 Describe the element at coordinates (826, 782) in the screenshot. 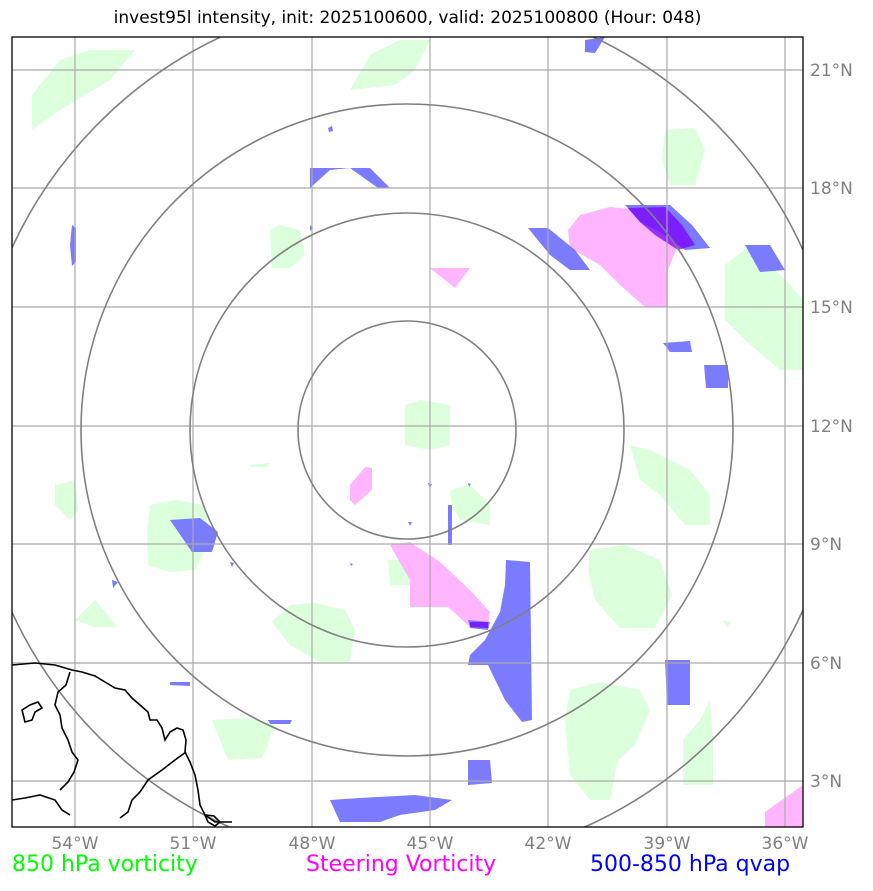

I see `lat-tick-label: 3°N` at that location.